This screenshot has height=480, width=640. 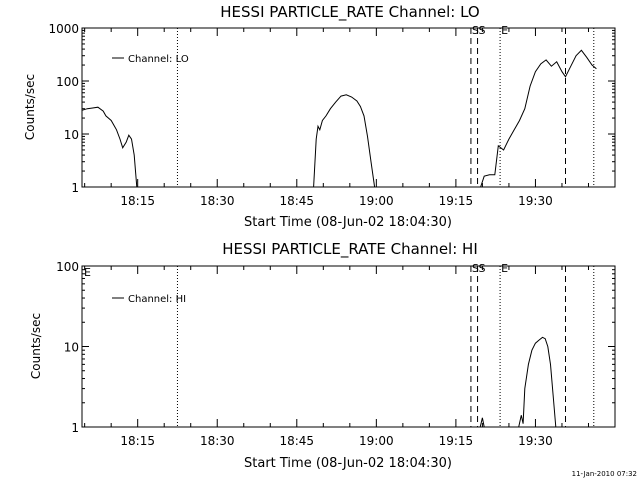 I want to click on legend: Channel: HI, so click(x=149, y=299).